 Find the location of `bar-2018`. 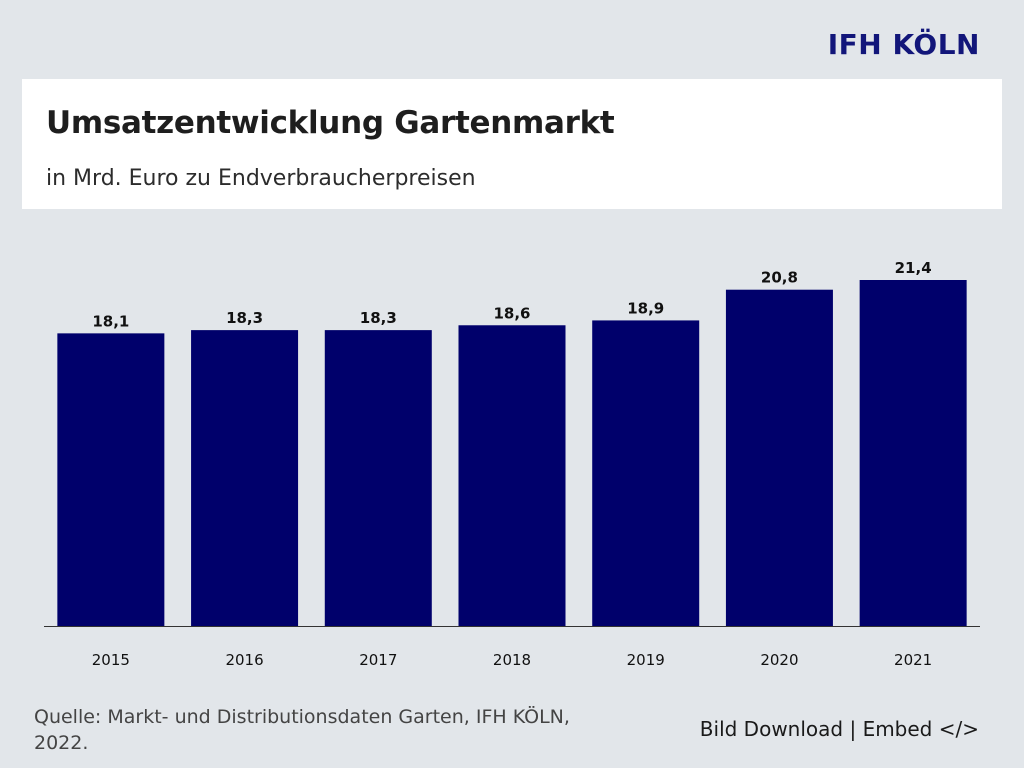

bar-2018 is located at coordinates (512, 475).